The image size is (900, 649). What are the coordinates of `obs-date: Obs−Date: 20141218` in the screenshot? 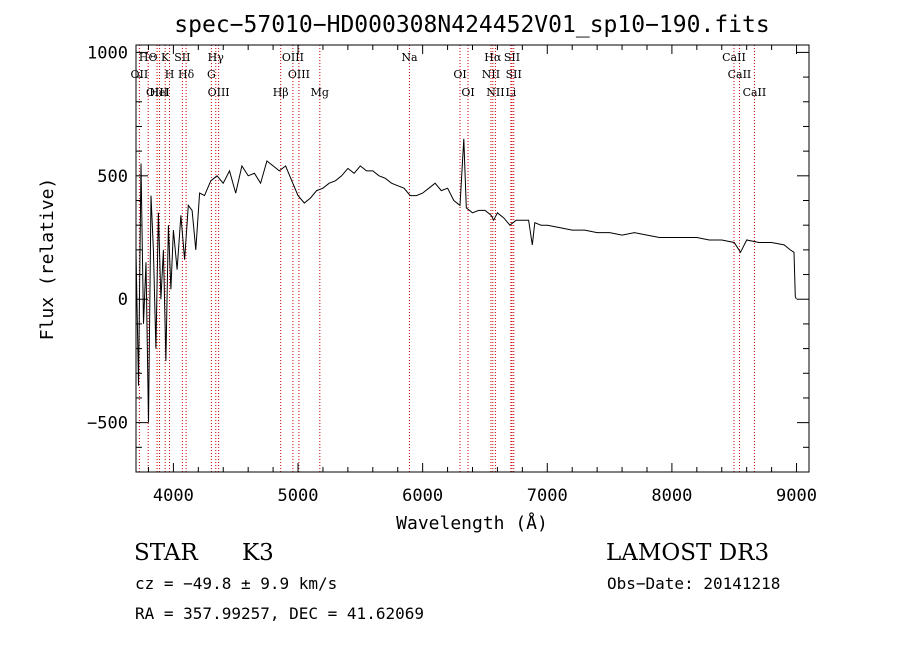 It's located at (694, 583).